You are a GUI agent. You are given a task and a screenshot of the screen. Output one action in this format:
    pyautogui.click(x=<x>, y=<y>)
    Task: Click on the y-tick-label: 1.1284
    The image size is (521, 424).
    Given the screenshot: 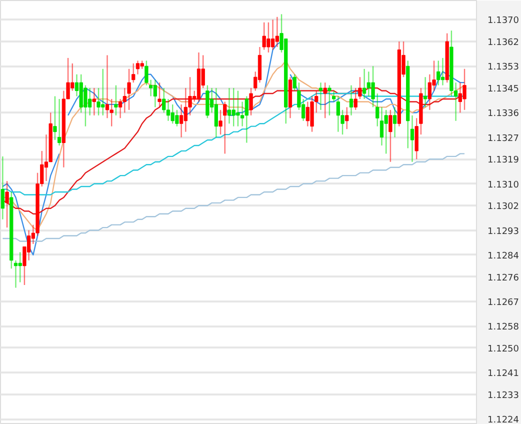 What is the action you would take?
    pyautogui.click(x=504, y=256)
    